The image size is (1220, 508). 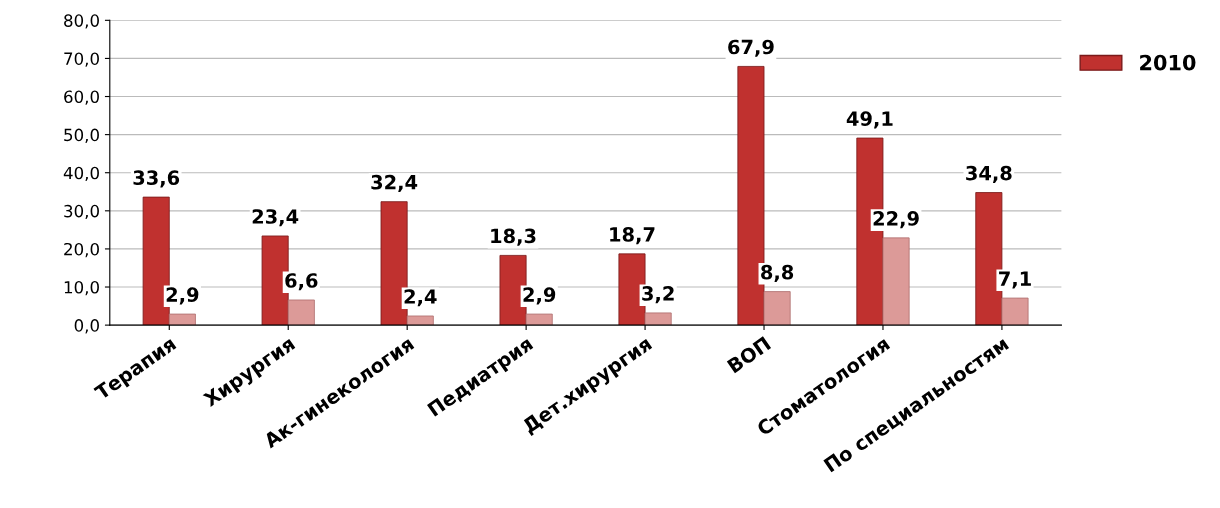 What do you see at coordinates (869, 120) in the screenshot?
I see `data-label: 49,1` at bounding box center [869, 120].